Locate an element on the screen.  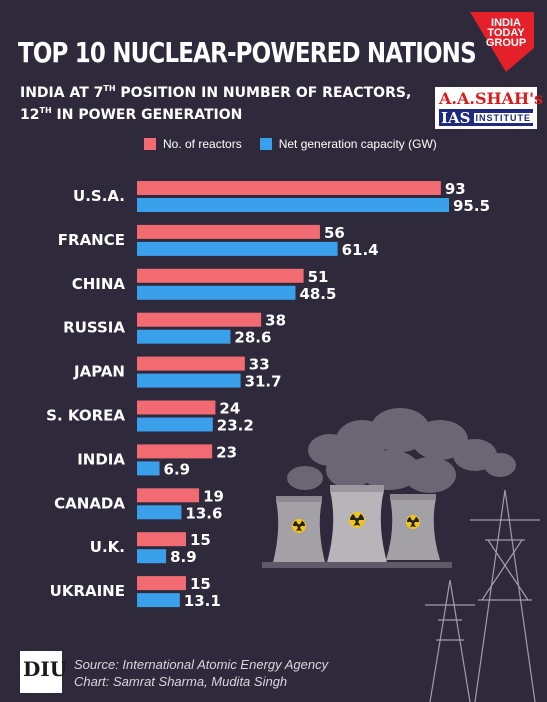
category-label: RUSSIA is located at coordinates (94, 328).